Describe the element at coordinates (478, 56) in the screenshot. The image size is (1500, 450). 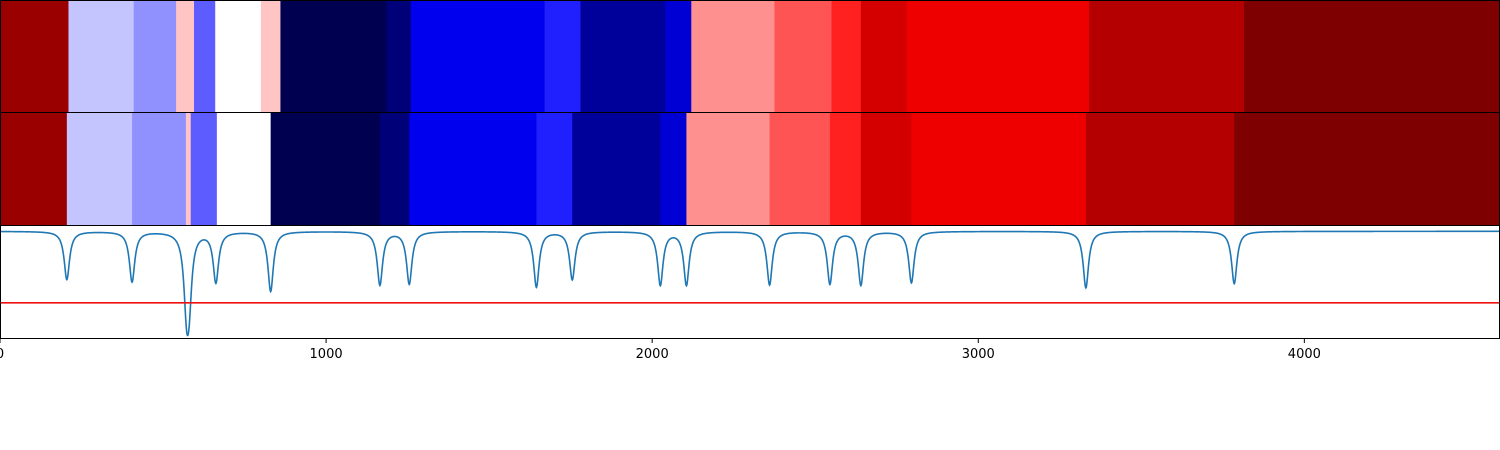
I see `heatmap-cell-r0-s9` at that location.